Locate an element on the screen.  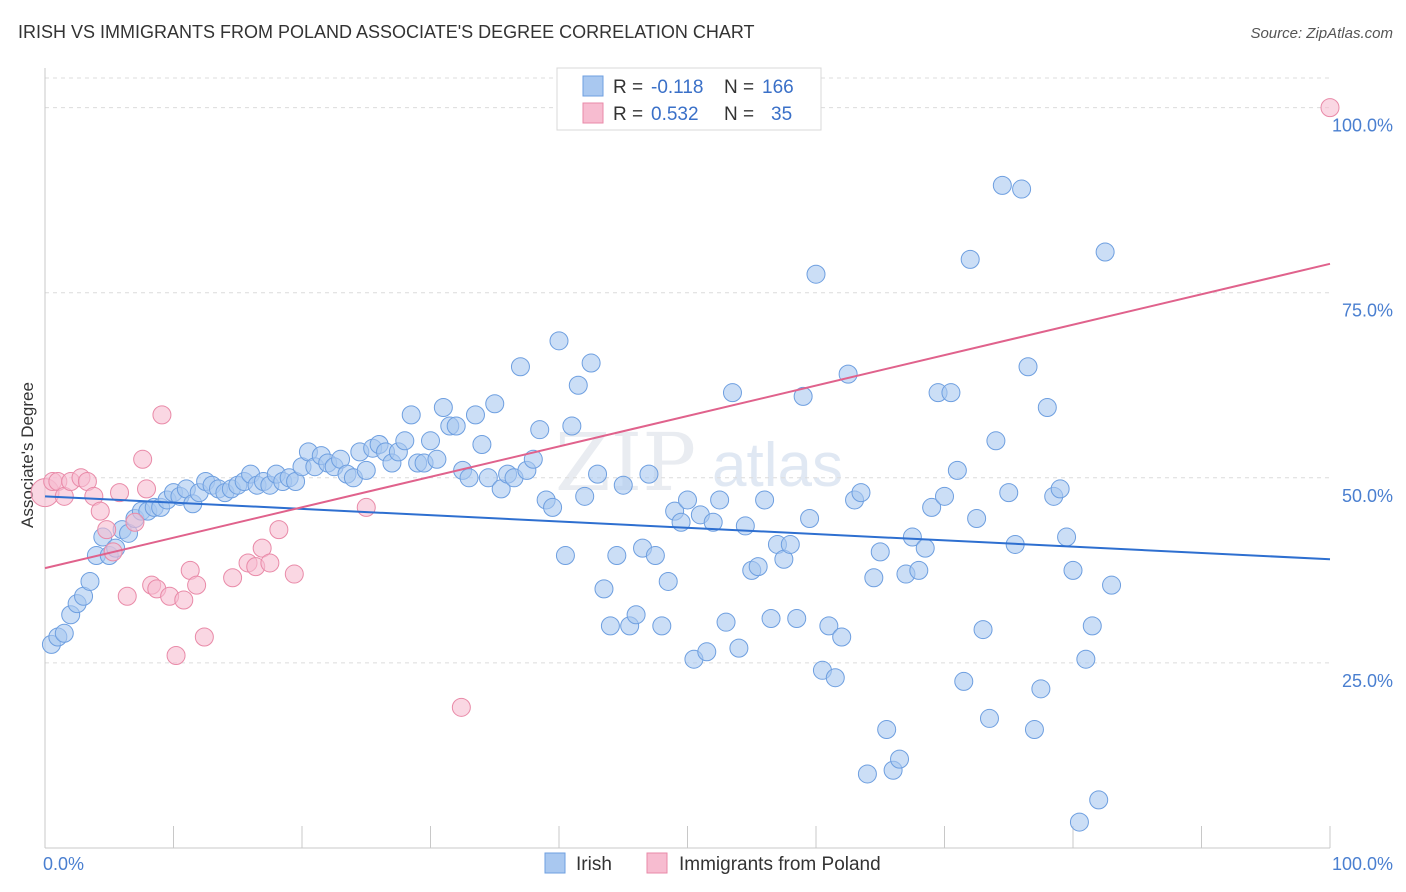
series-legend: Irish Immigrants from Poland is located at coordinates (712, 863).